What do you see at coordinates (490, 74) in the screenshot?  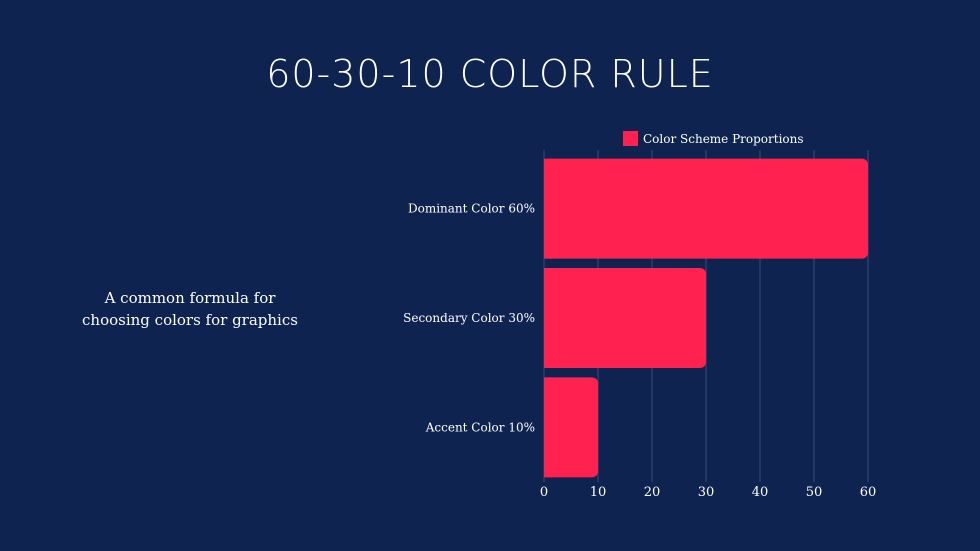 I see `slide-title: 60-30-10 COLOR RULE` at bounding box center [490, 74].